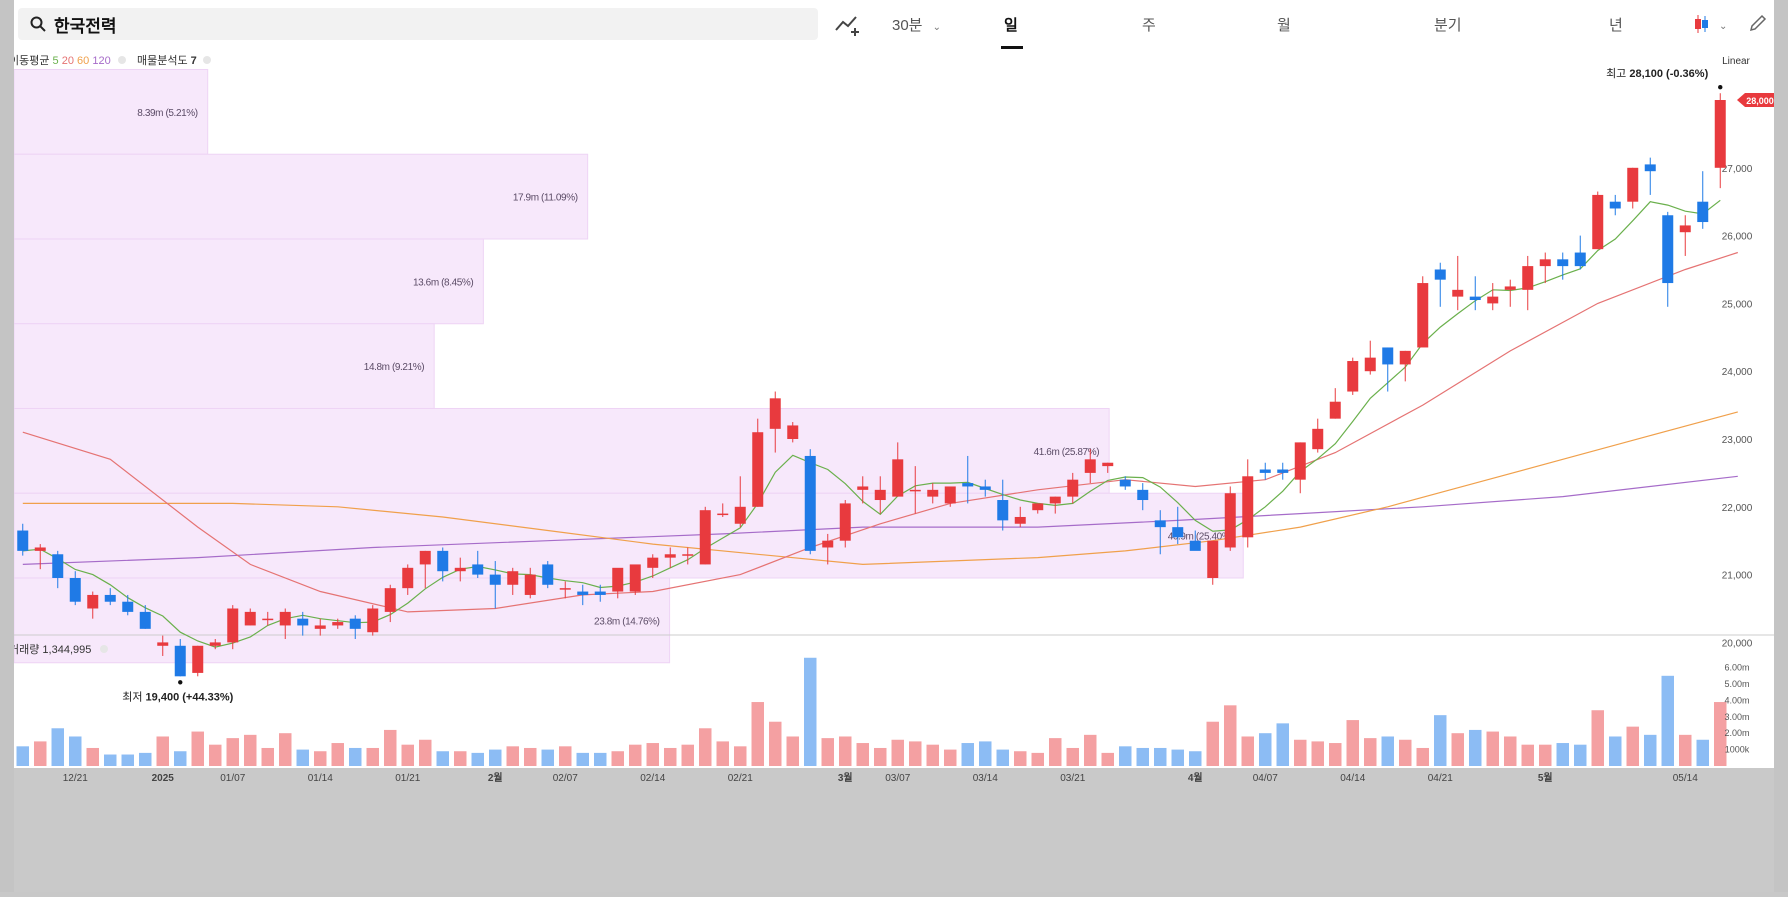 The image size is (1788, 897). Describe the element at coordinates (1011, 25) in the screenshot. I see `tab-day: 일` at that location.